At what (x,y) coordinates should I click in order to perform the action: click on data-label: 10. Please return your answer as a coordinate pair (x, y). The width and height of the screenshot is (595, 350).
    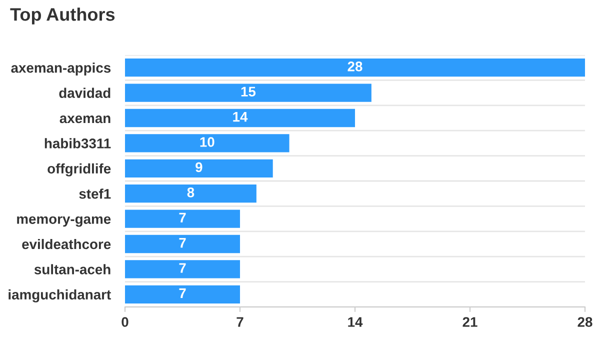
    Looking at the image, I should click on (207, 142).